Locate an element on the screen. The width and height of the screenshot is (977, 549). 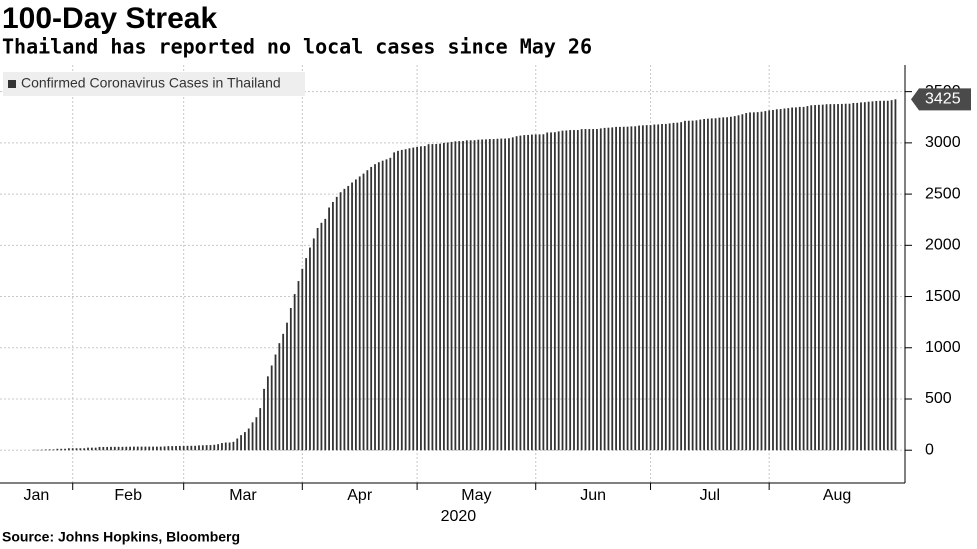
y-tick-label: 1000 is located at coordinates (943, 347).